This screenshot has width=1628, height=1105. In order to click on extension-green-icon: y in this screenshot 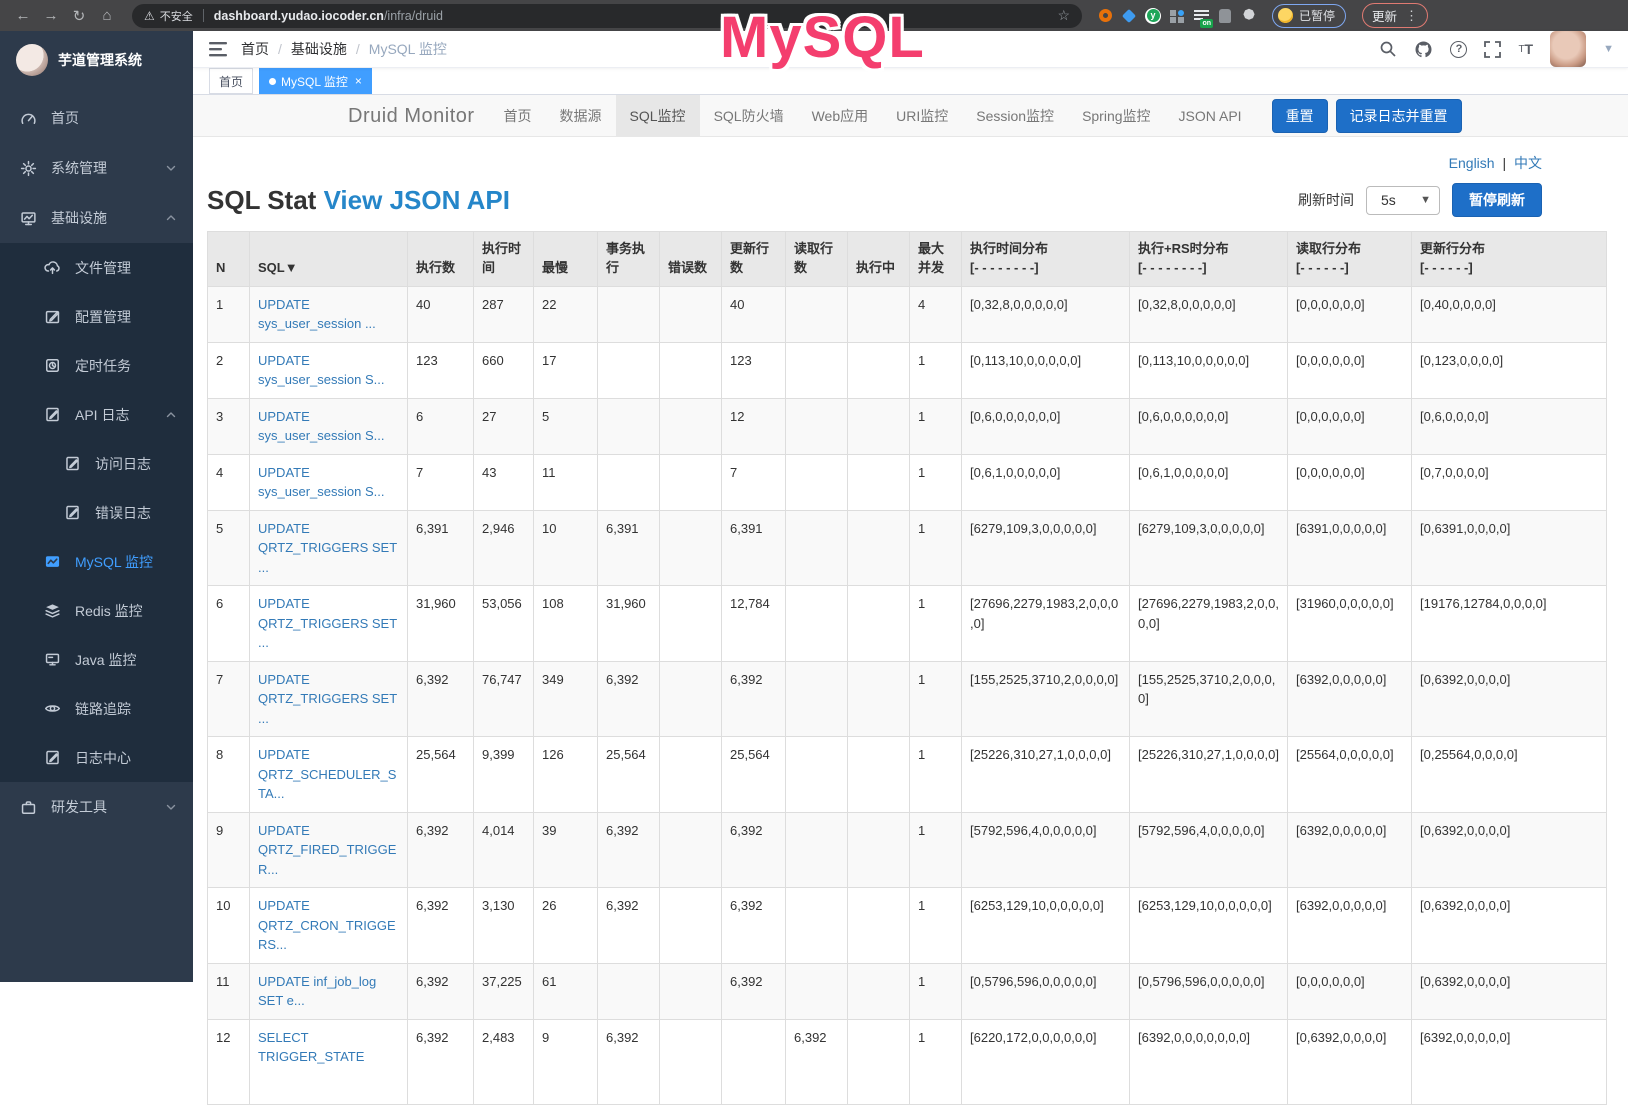, I will do `click(1153, 16)`.